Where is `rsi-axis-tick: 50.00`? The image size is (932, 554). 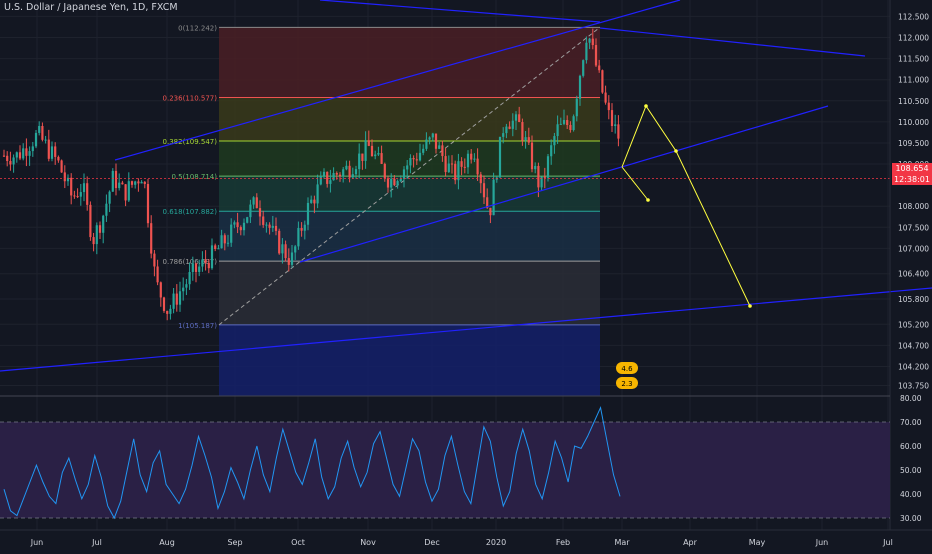 rsi-axis-tick: 50.00 is located at coordinates (911, 470).